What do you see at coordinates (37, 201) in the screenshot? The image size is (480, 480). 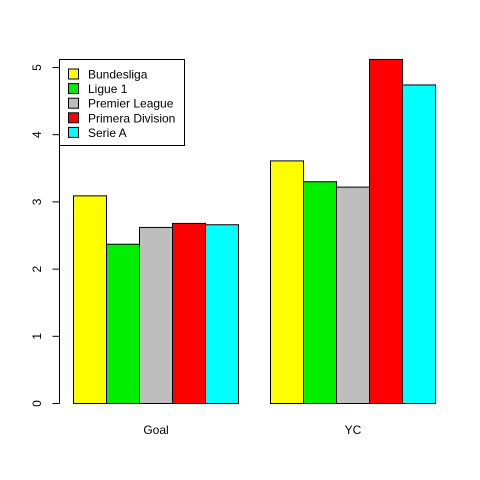 I see `y-tick-label: 3` at bounding box center [37, 201].